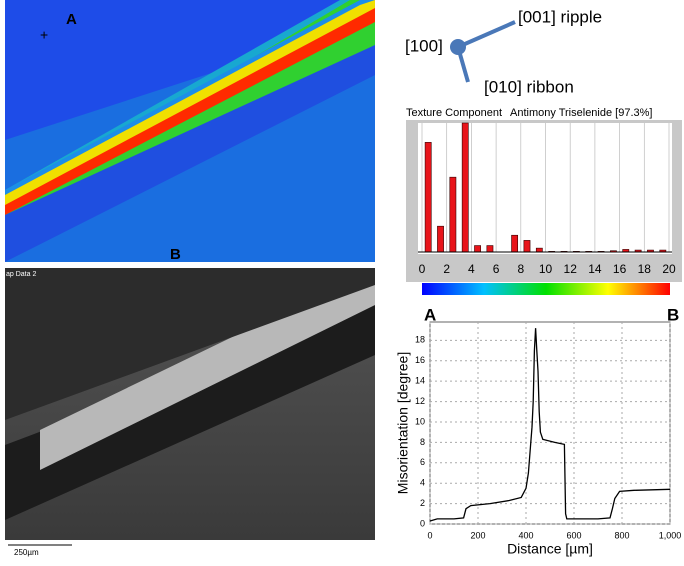 This screenshot has height=566, width=684. Describe the element at coordinates (581, 113) in the screenshot. I see `chart-title: Antimony Triselenide [97.3%]` at that location.